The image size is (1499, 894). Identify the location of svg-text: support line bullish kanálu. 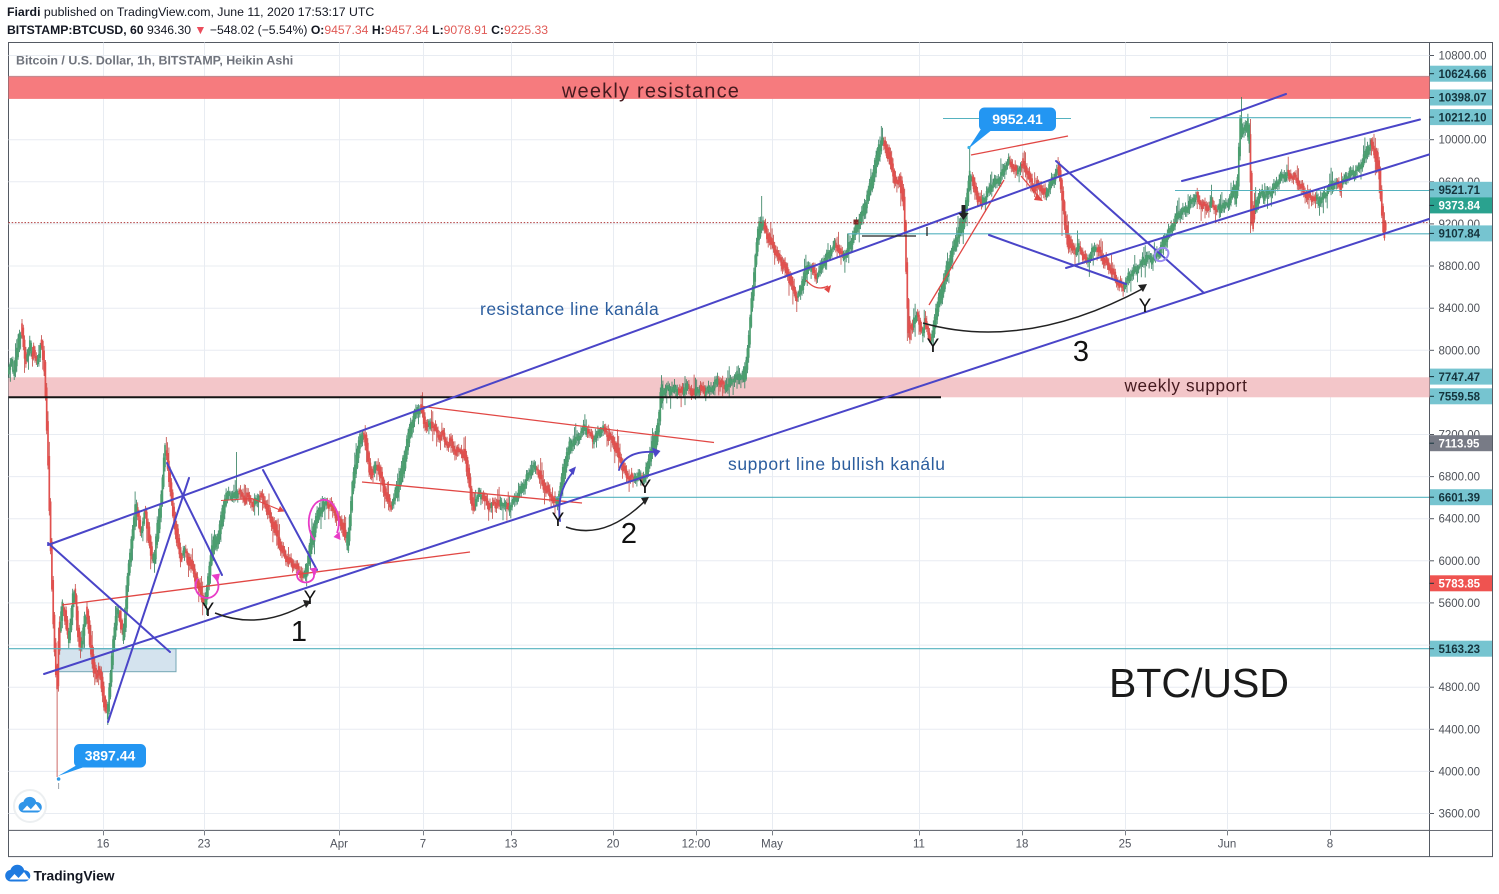
(837, 464).